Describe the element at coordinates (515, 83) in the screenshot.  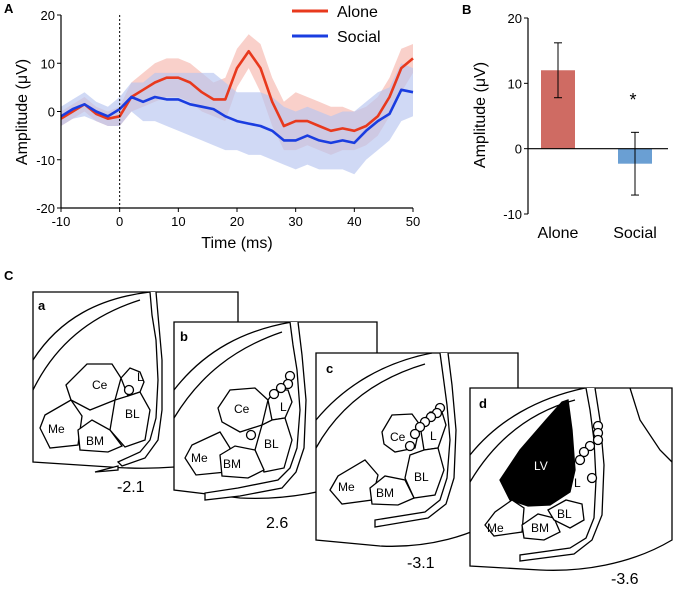
I see `bar-y-tick-label: 10` at that location.